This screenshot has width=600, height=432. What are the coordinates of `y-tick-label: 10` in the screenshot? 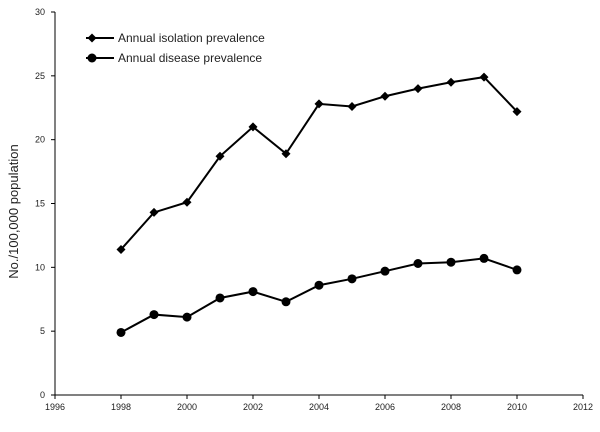 It's located at (40, 267).